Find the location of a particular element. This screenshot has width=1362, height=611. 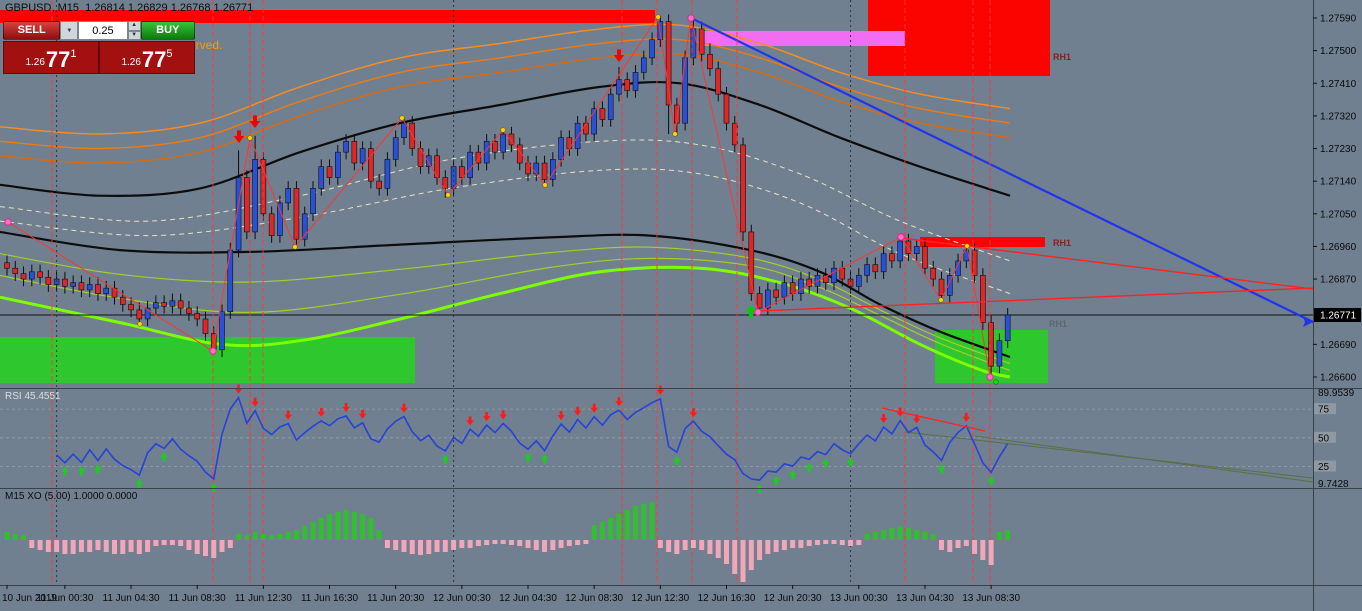

rsi-level-label: 75 is located at coordinates (1324, 410).